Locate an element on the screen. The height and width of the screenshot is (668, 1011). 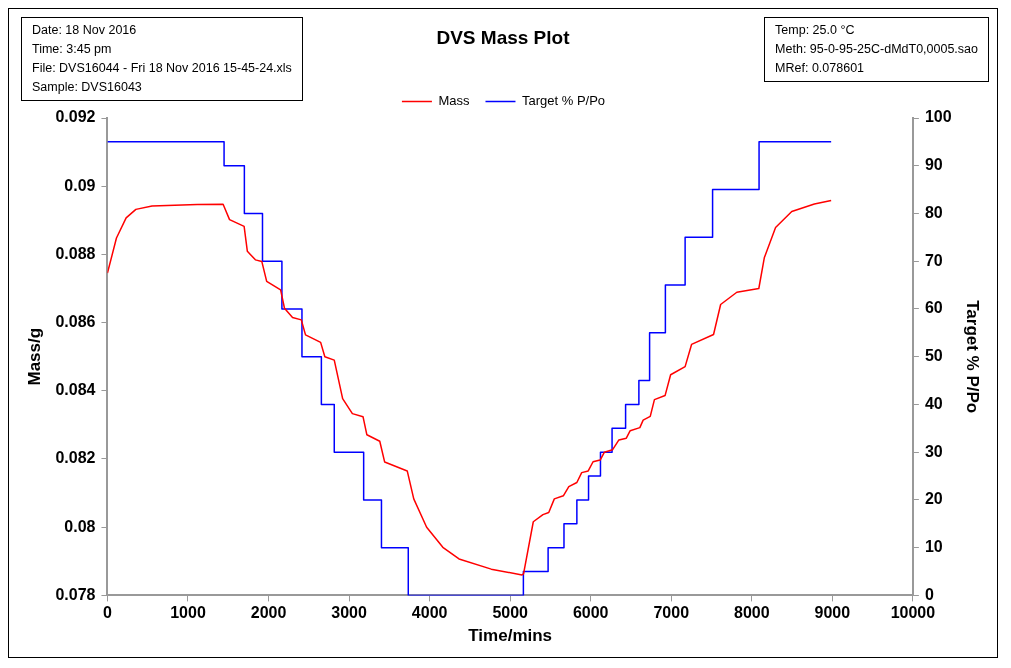
x-tick-label: 0 is located at coordinates (107, 613).